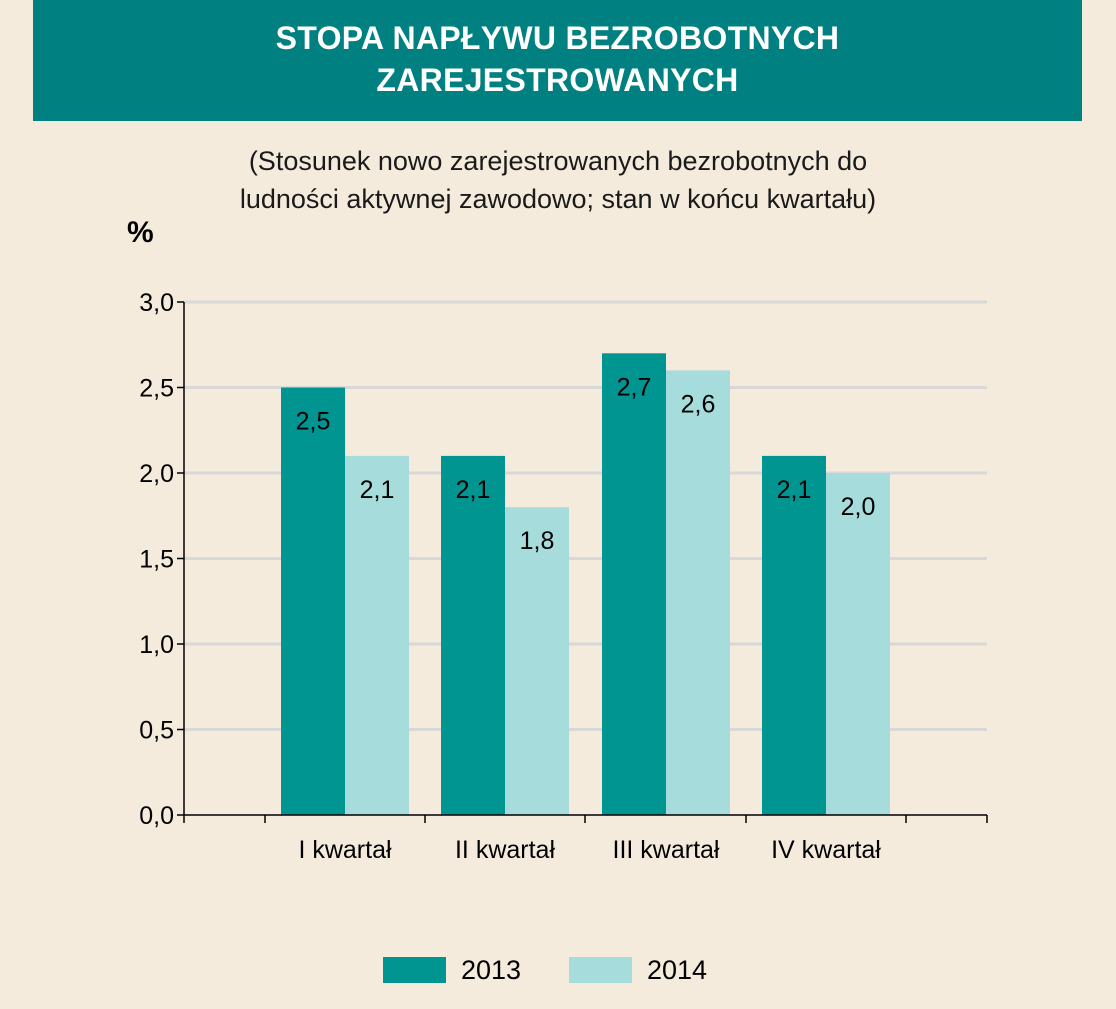  Describe the element at coordinates (377, 490) in the screenshot. I see `data-label-2014-0: 2,1` at that location.